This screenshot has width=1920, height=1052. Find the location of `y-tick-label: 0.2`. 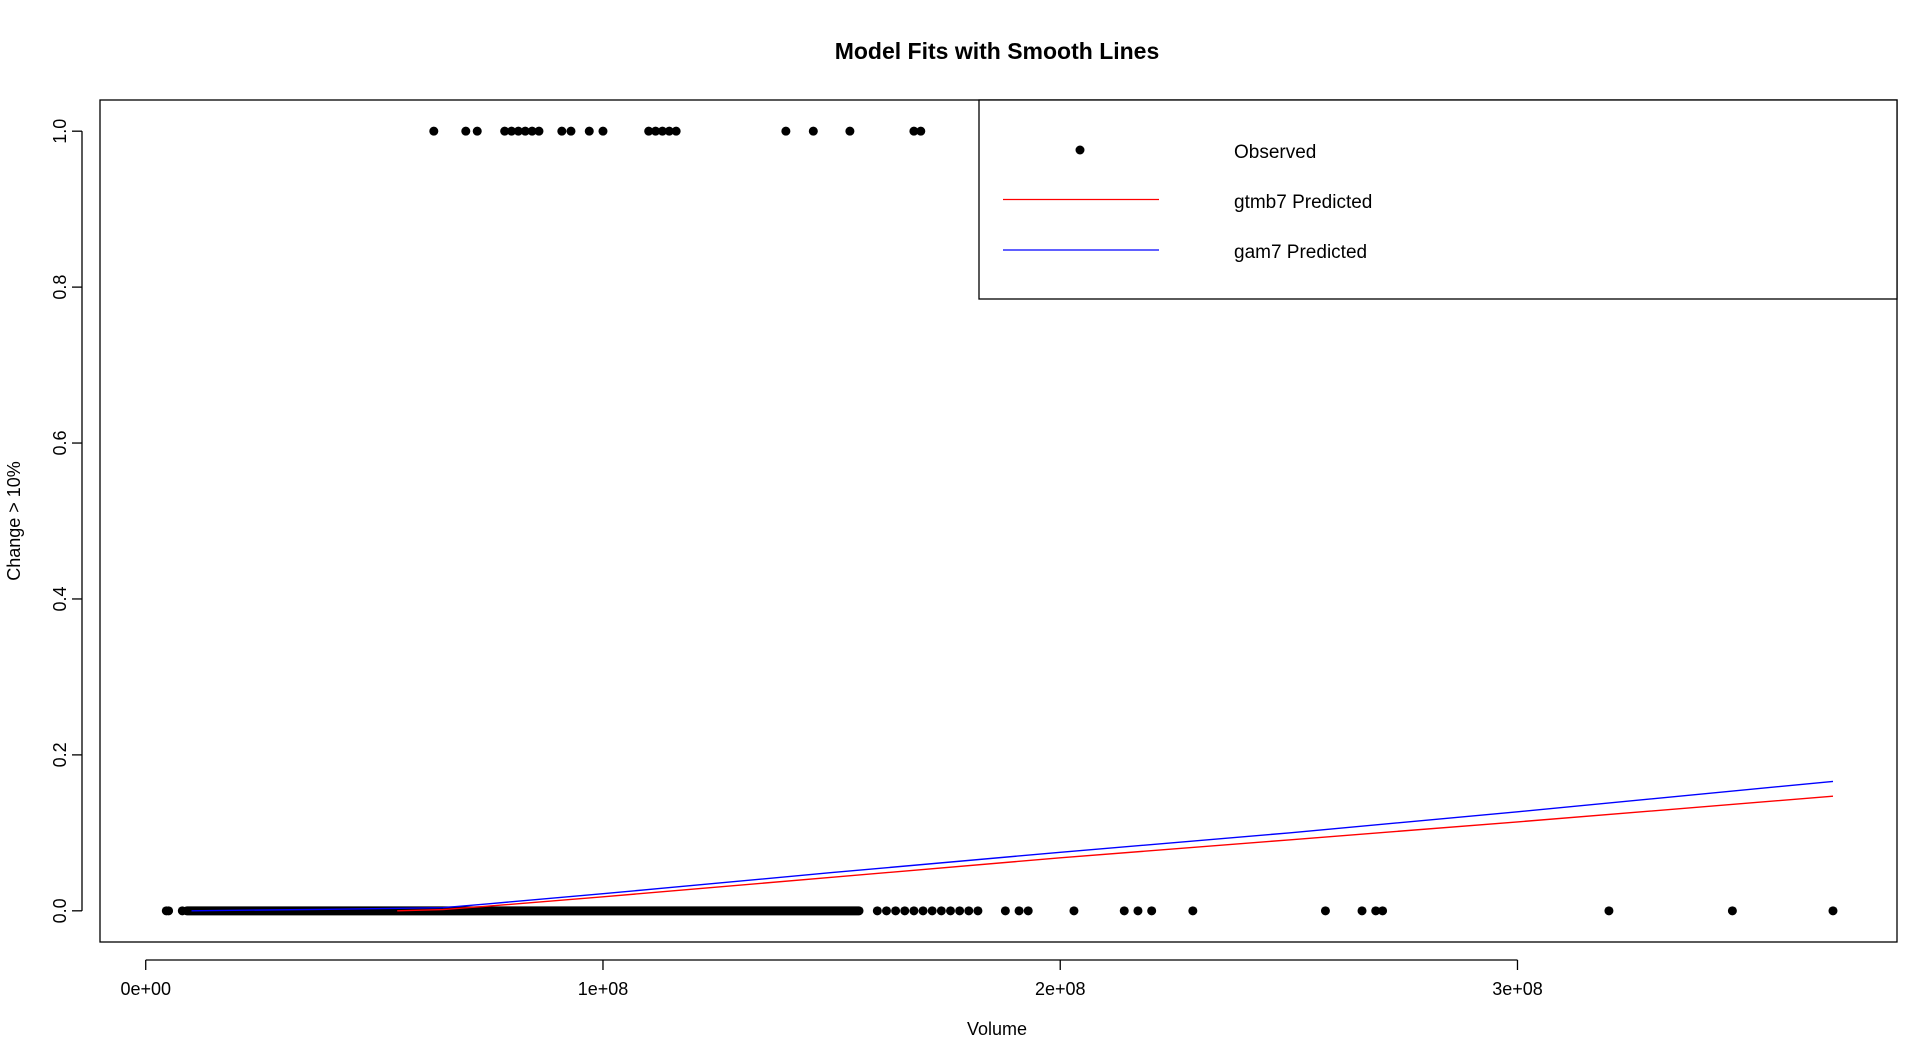

y-tick-label: 0.2 is located at coordinates (60, 754).